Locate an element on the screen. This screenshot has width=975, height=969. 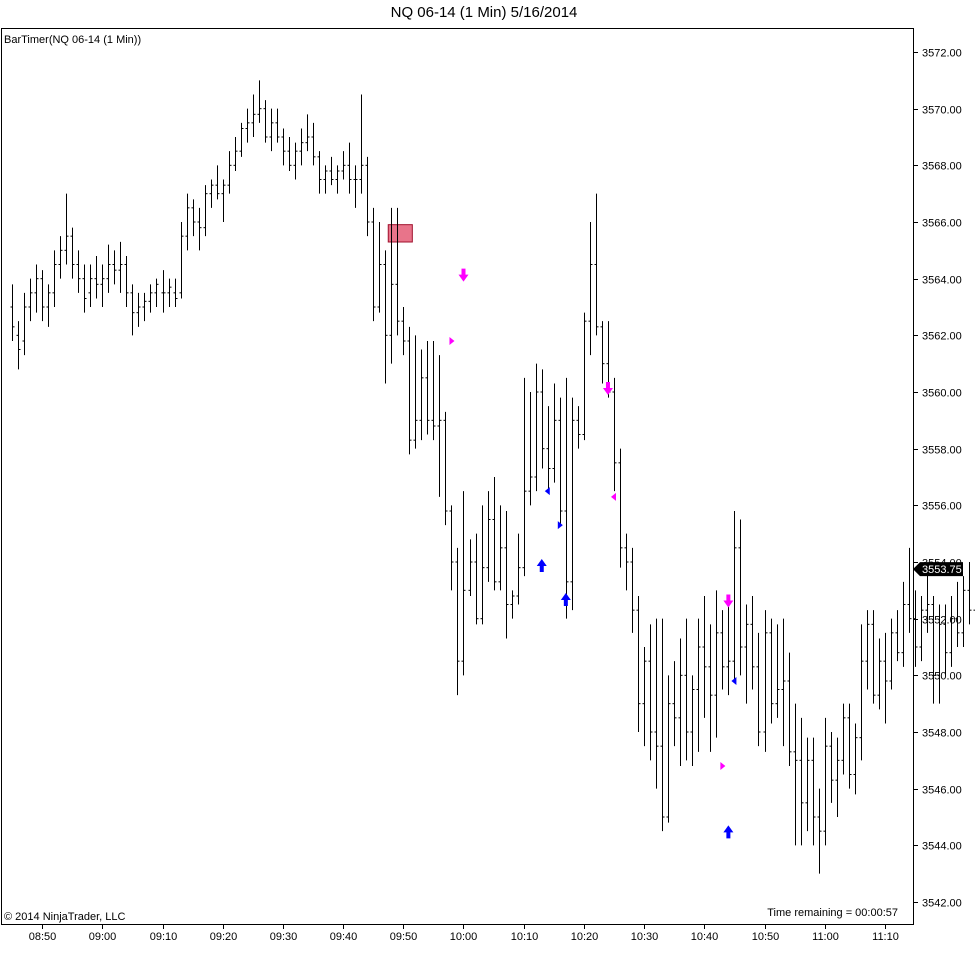
y-tick-label: 3566.00 is located at coordinates (942, 224).